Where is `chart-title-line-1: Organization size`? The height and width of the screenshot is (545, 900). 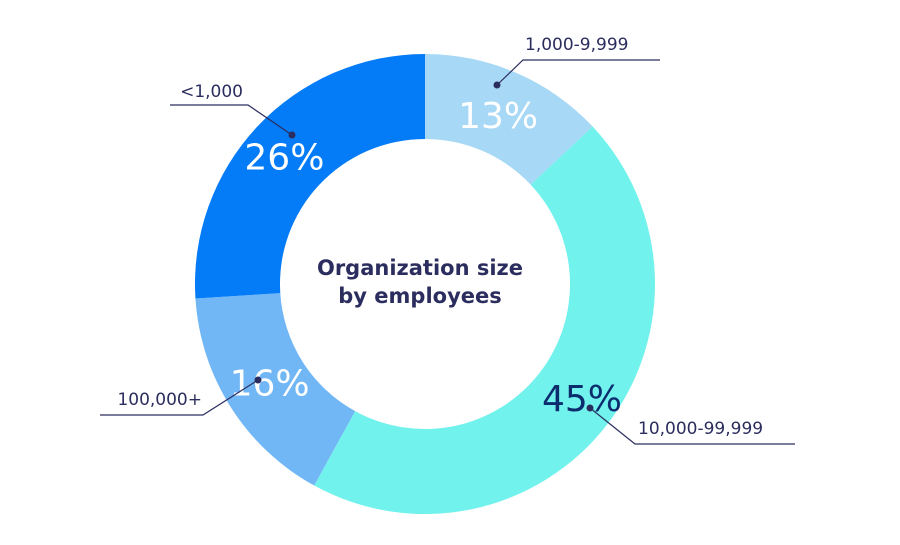 chart-title-line-1: Organization size is located at coordinates (420, 268).